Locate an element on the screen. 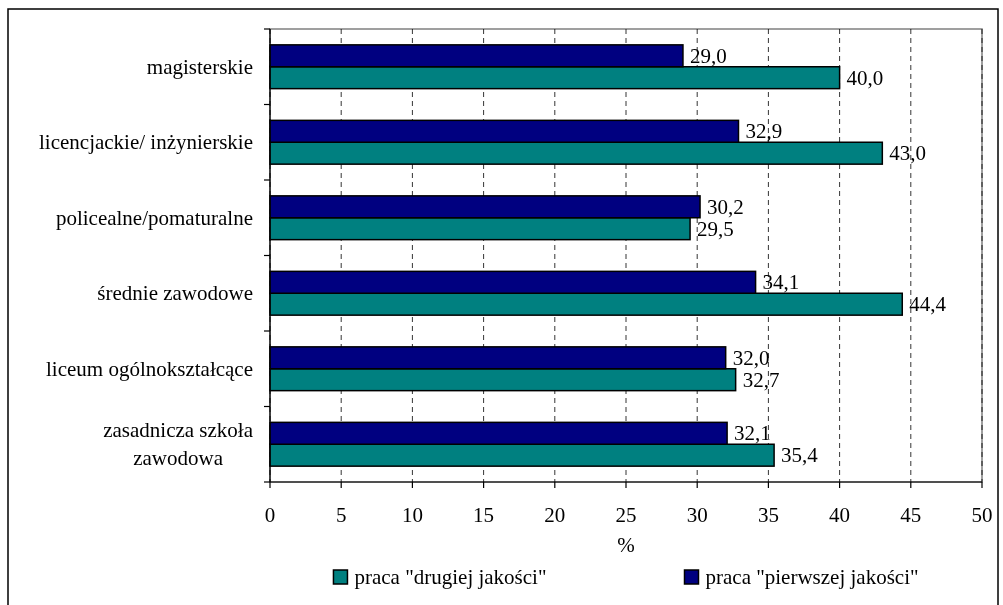 The width and height of the screenshot is (1003, 605). y-tick-label: magisterskie is located at coordinates (199, 66).